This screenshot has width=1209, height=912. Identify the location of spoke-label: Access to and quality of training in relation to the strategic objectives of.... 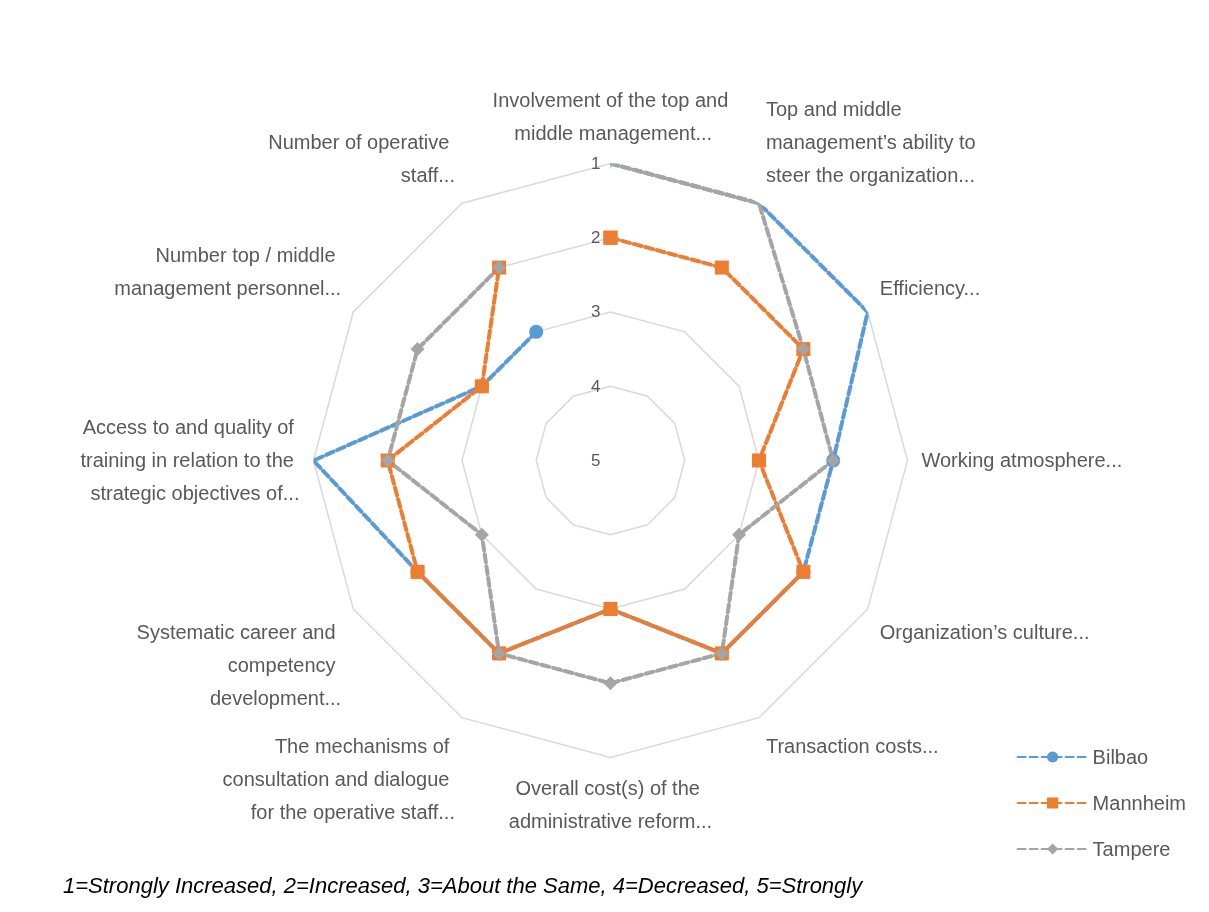
(190, 460).